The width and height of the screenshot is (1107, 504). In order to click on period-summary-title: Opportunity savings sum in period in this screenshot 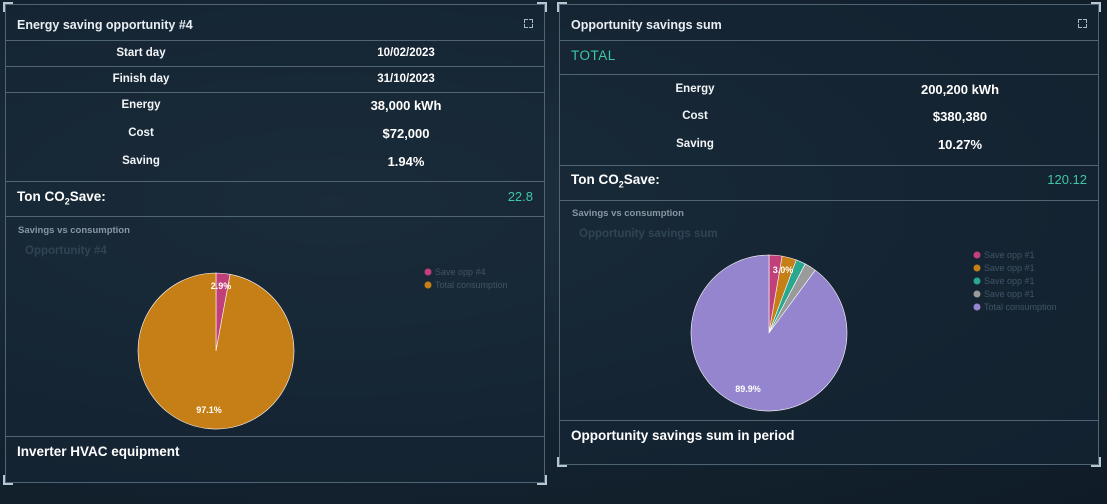, I will do `click(683, 435)`.